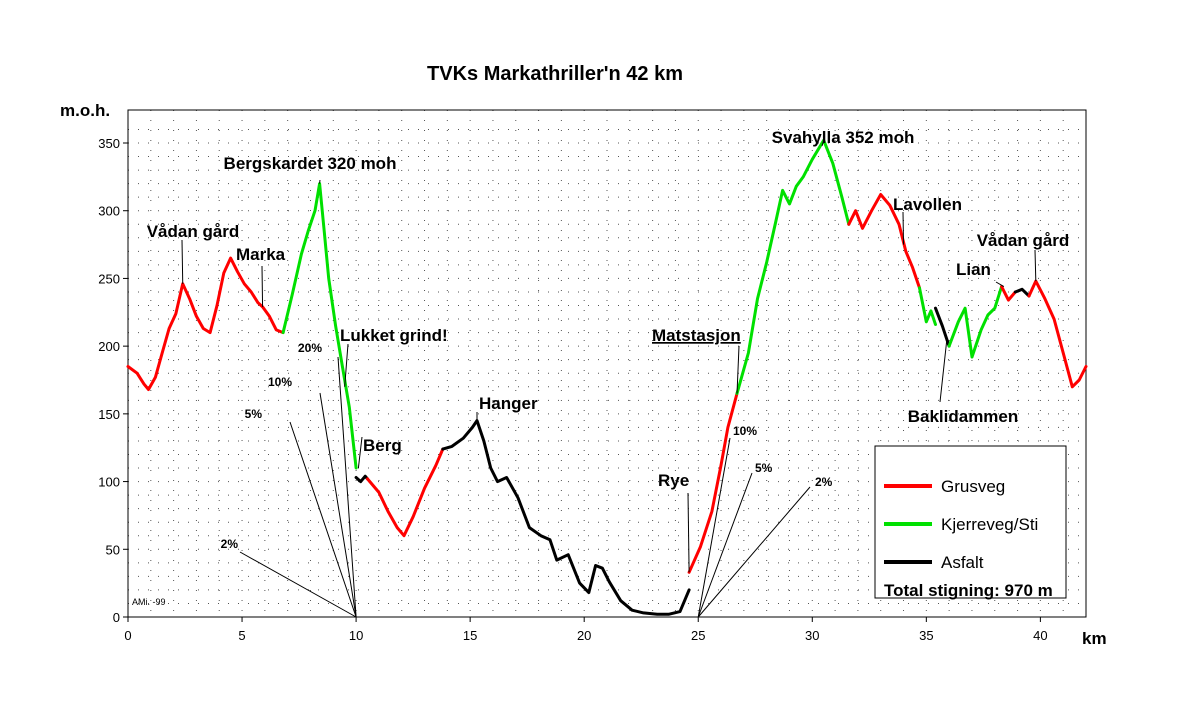 The height and width of the screenshot is (713, 1183). What do you see at coordinates (261, 254) in the screenshot?
I see `annotation-label: Marka` at bounding box center [261, 254].